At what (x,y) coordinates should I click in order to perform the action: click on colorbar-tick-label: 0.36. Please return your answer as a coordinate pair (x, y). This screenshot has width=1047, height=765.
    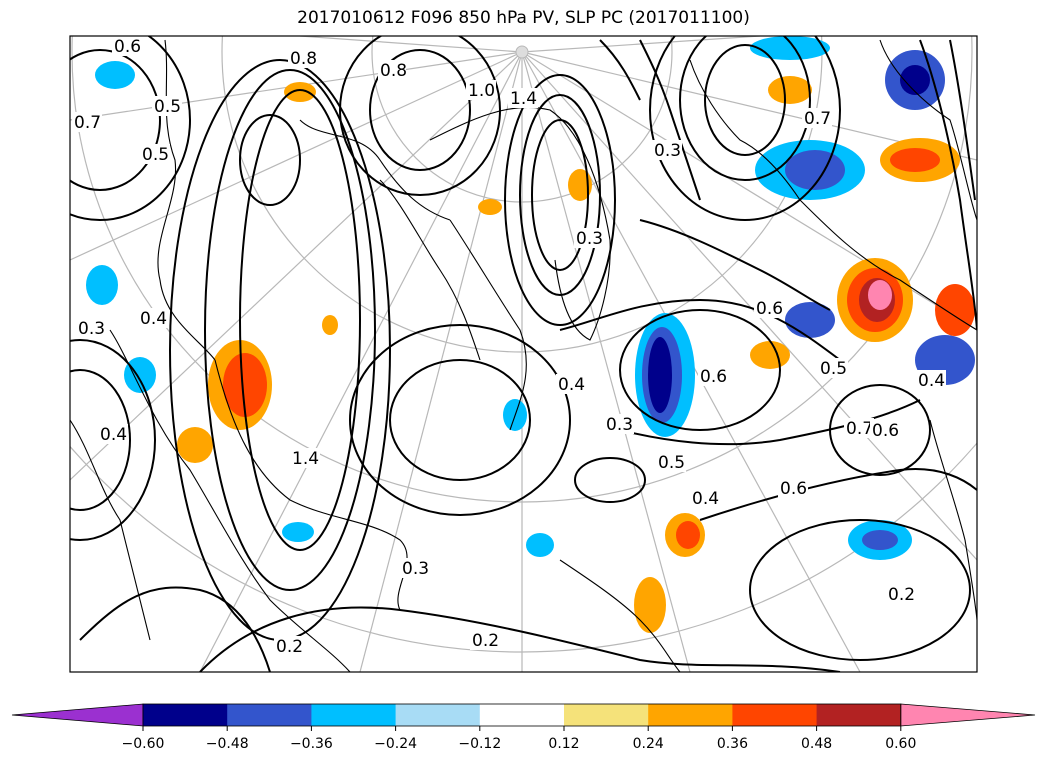
    Looking at the image, I should click on (732, 744).